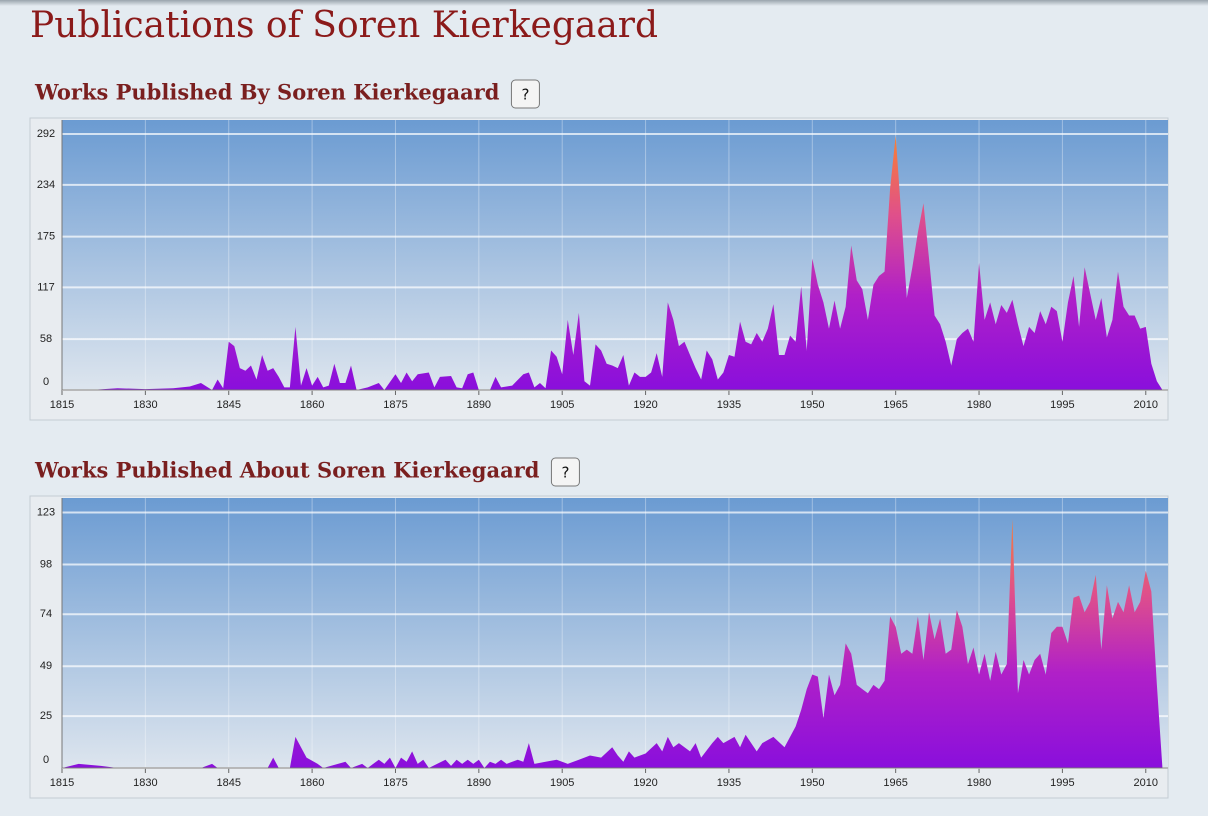 The height and width of the screenshot is (816, 1208). What do you see at coordinates (46, 185) in the screenshot?
I see `y-tick-label: 234` at bounding box center [46, 185].